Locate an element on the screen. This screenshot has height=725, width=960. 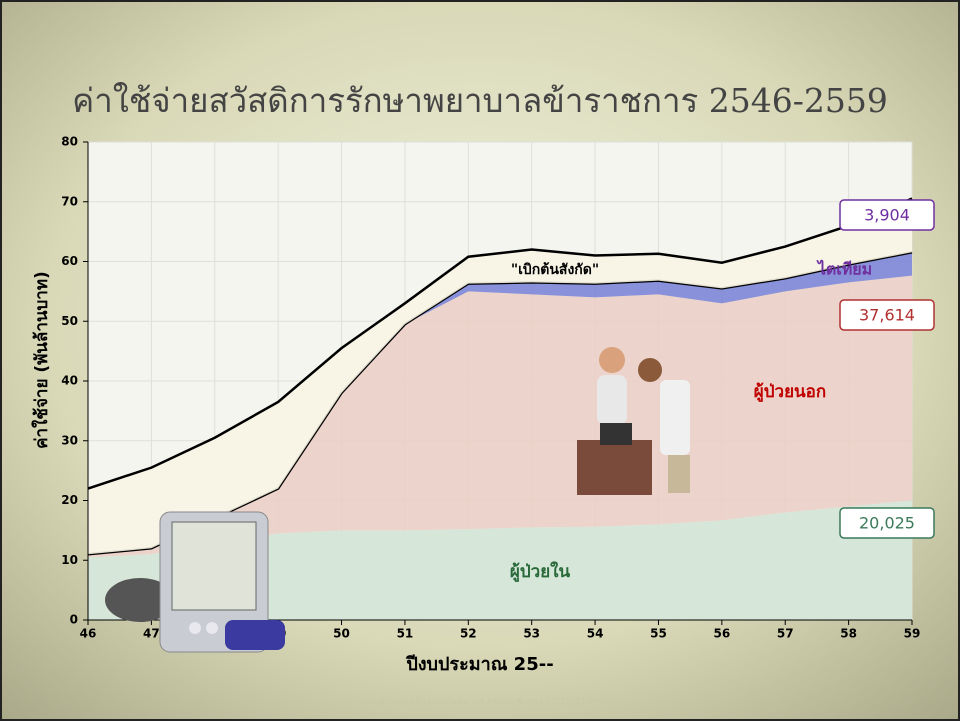
x-tick-label: 54 is located at coordinates (595, 634).